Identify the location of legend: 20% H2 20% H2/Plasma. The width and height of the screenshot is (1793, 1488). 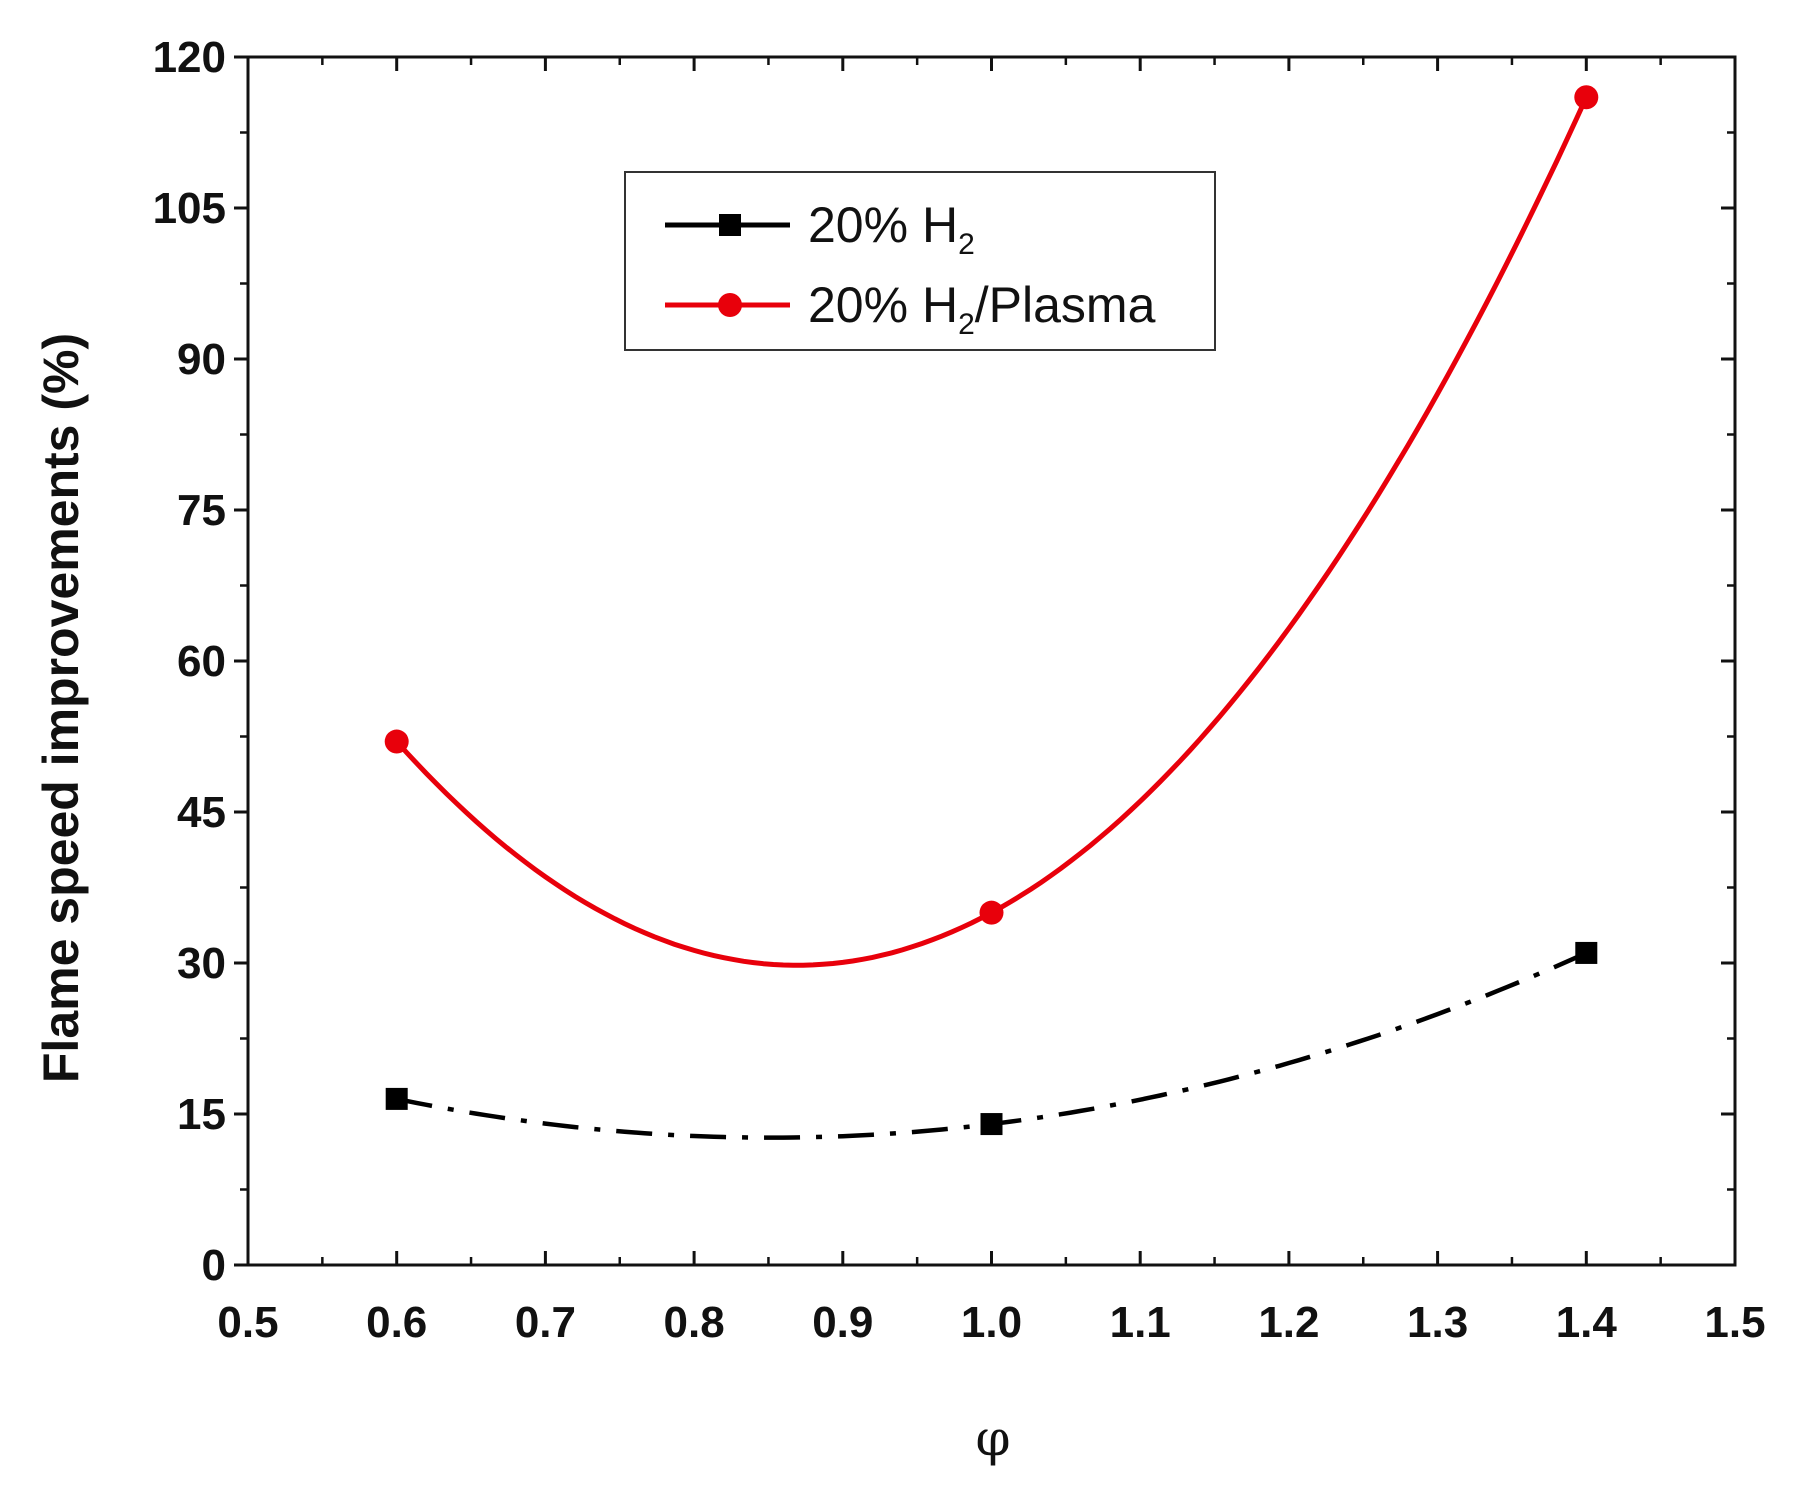
(920, 261).